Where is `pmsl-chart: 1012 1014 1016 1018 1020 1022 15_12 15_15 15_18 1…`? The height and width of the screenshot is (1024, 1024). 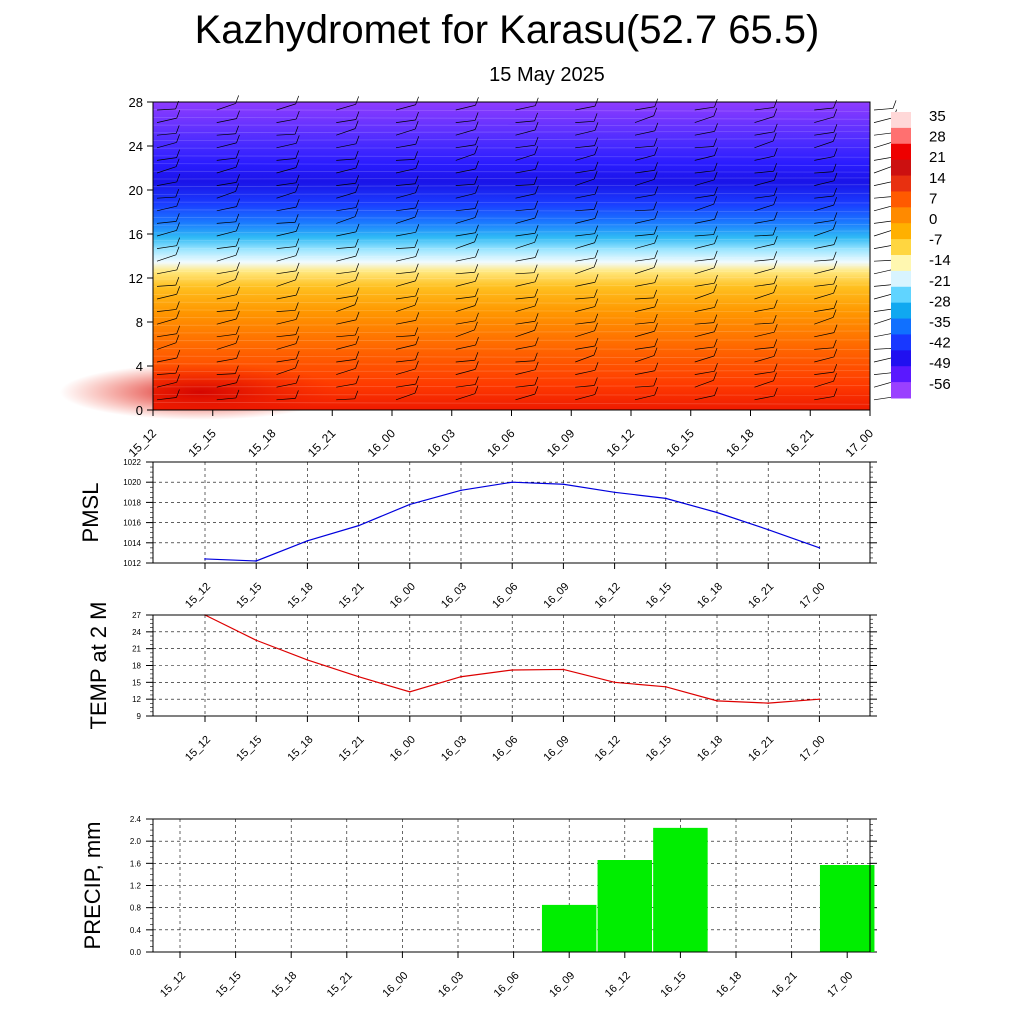 pmsl-chart: 1012 1014 1016 1018 1020 1022 15_12 15_15 15_18 1… is located at coordinates (477, 534).